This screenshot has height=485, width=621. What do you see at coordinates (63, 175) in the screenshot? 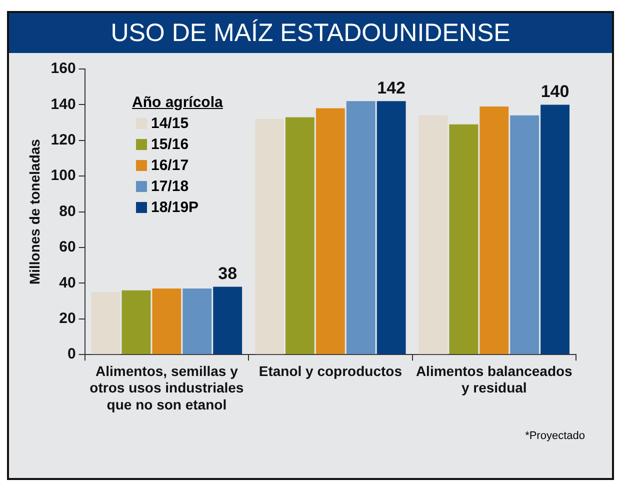
I see `y-tick-label: 100` at bounding box center [63, 175].